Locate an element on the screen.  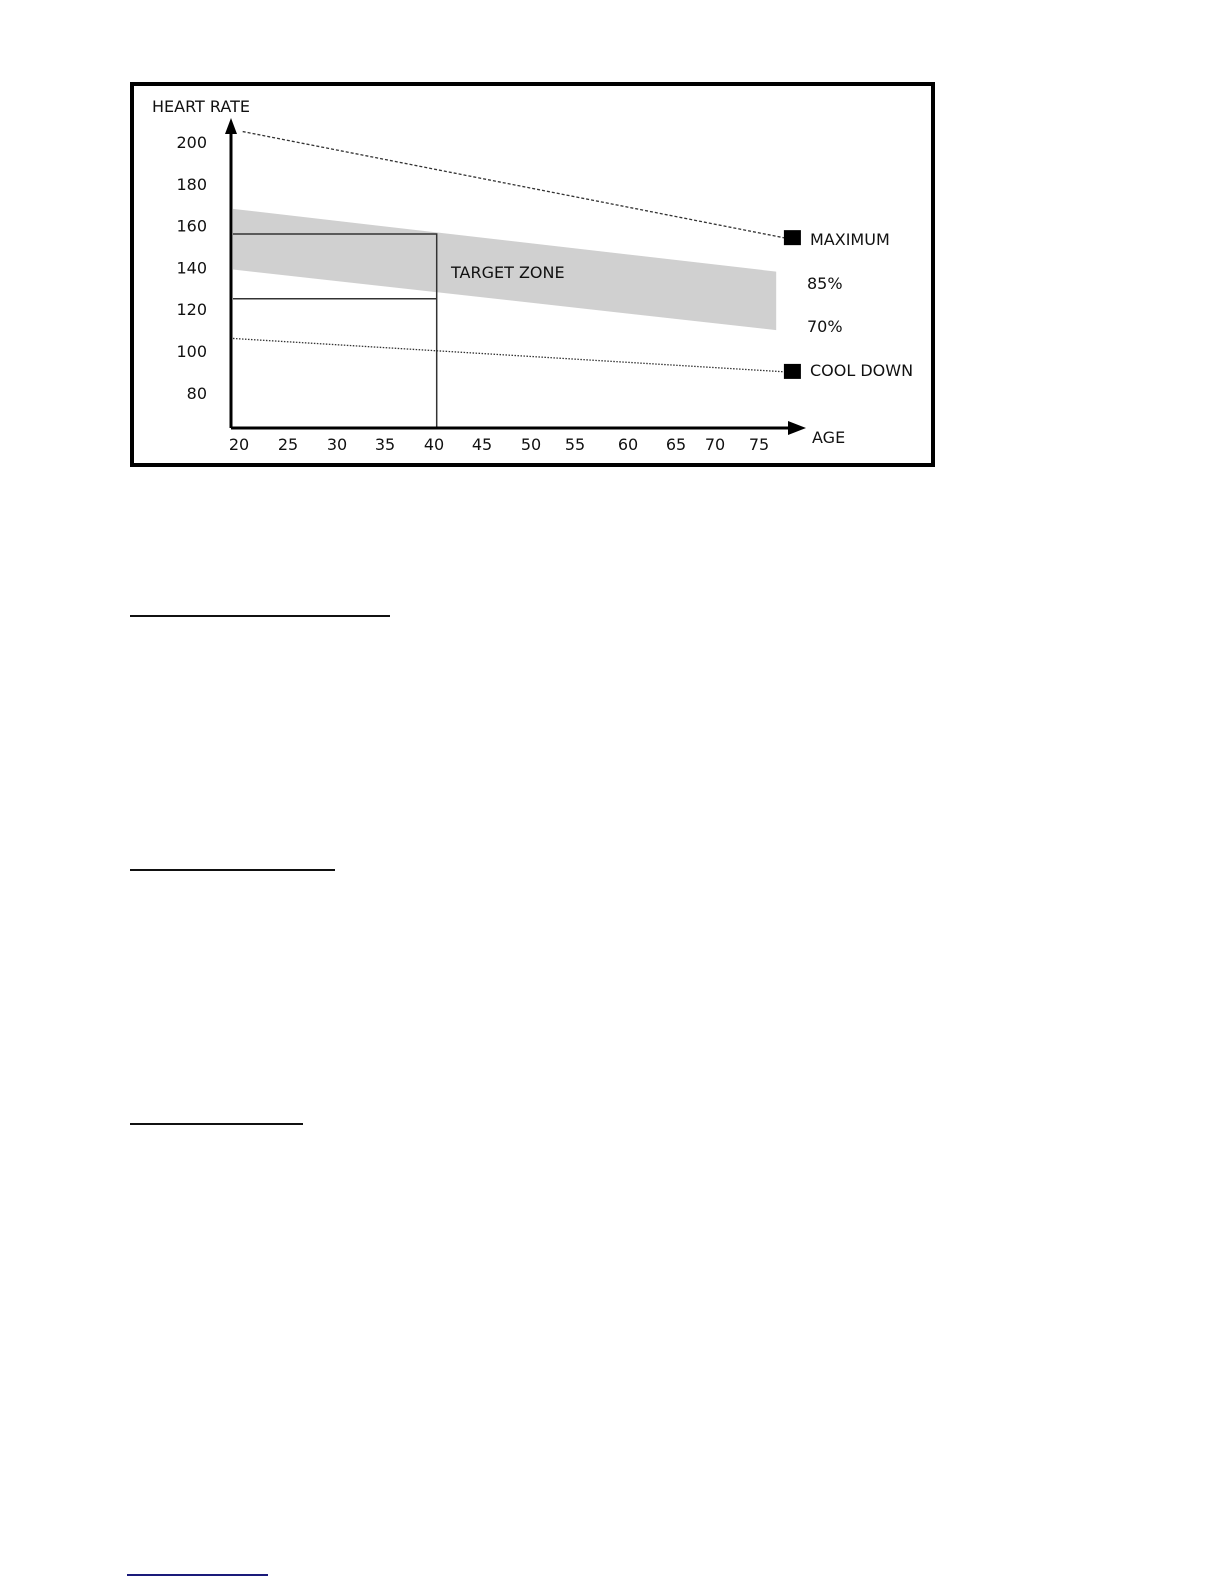
x-tick-label: 25 is located at coordinates (288, 444).